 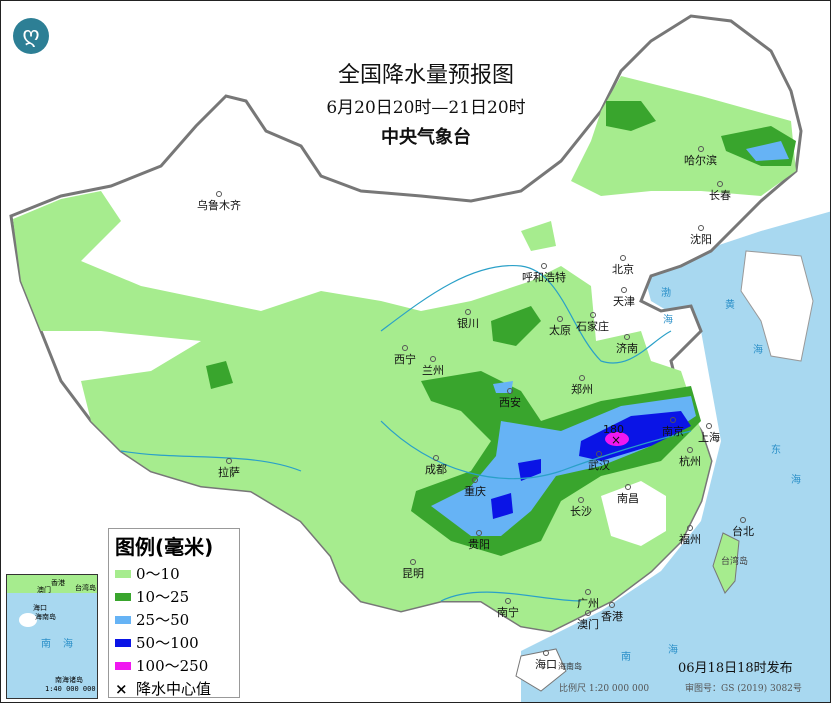 I want to click on city-label: 南昌, so click(x=628, y=498).